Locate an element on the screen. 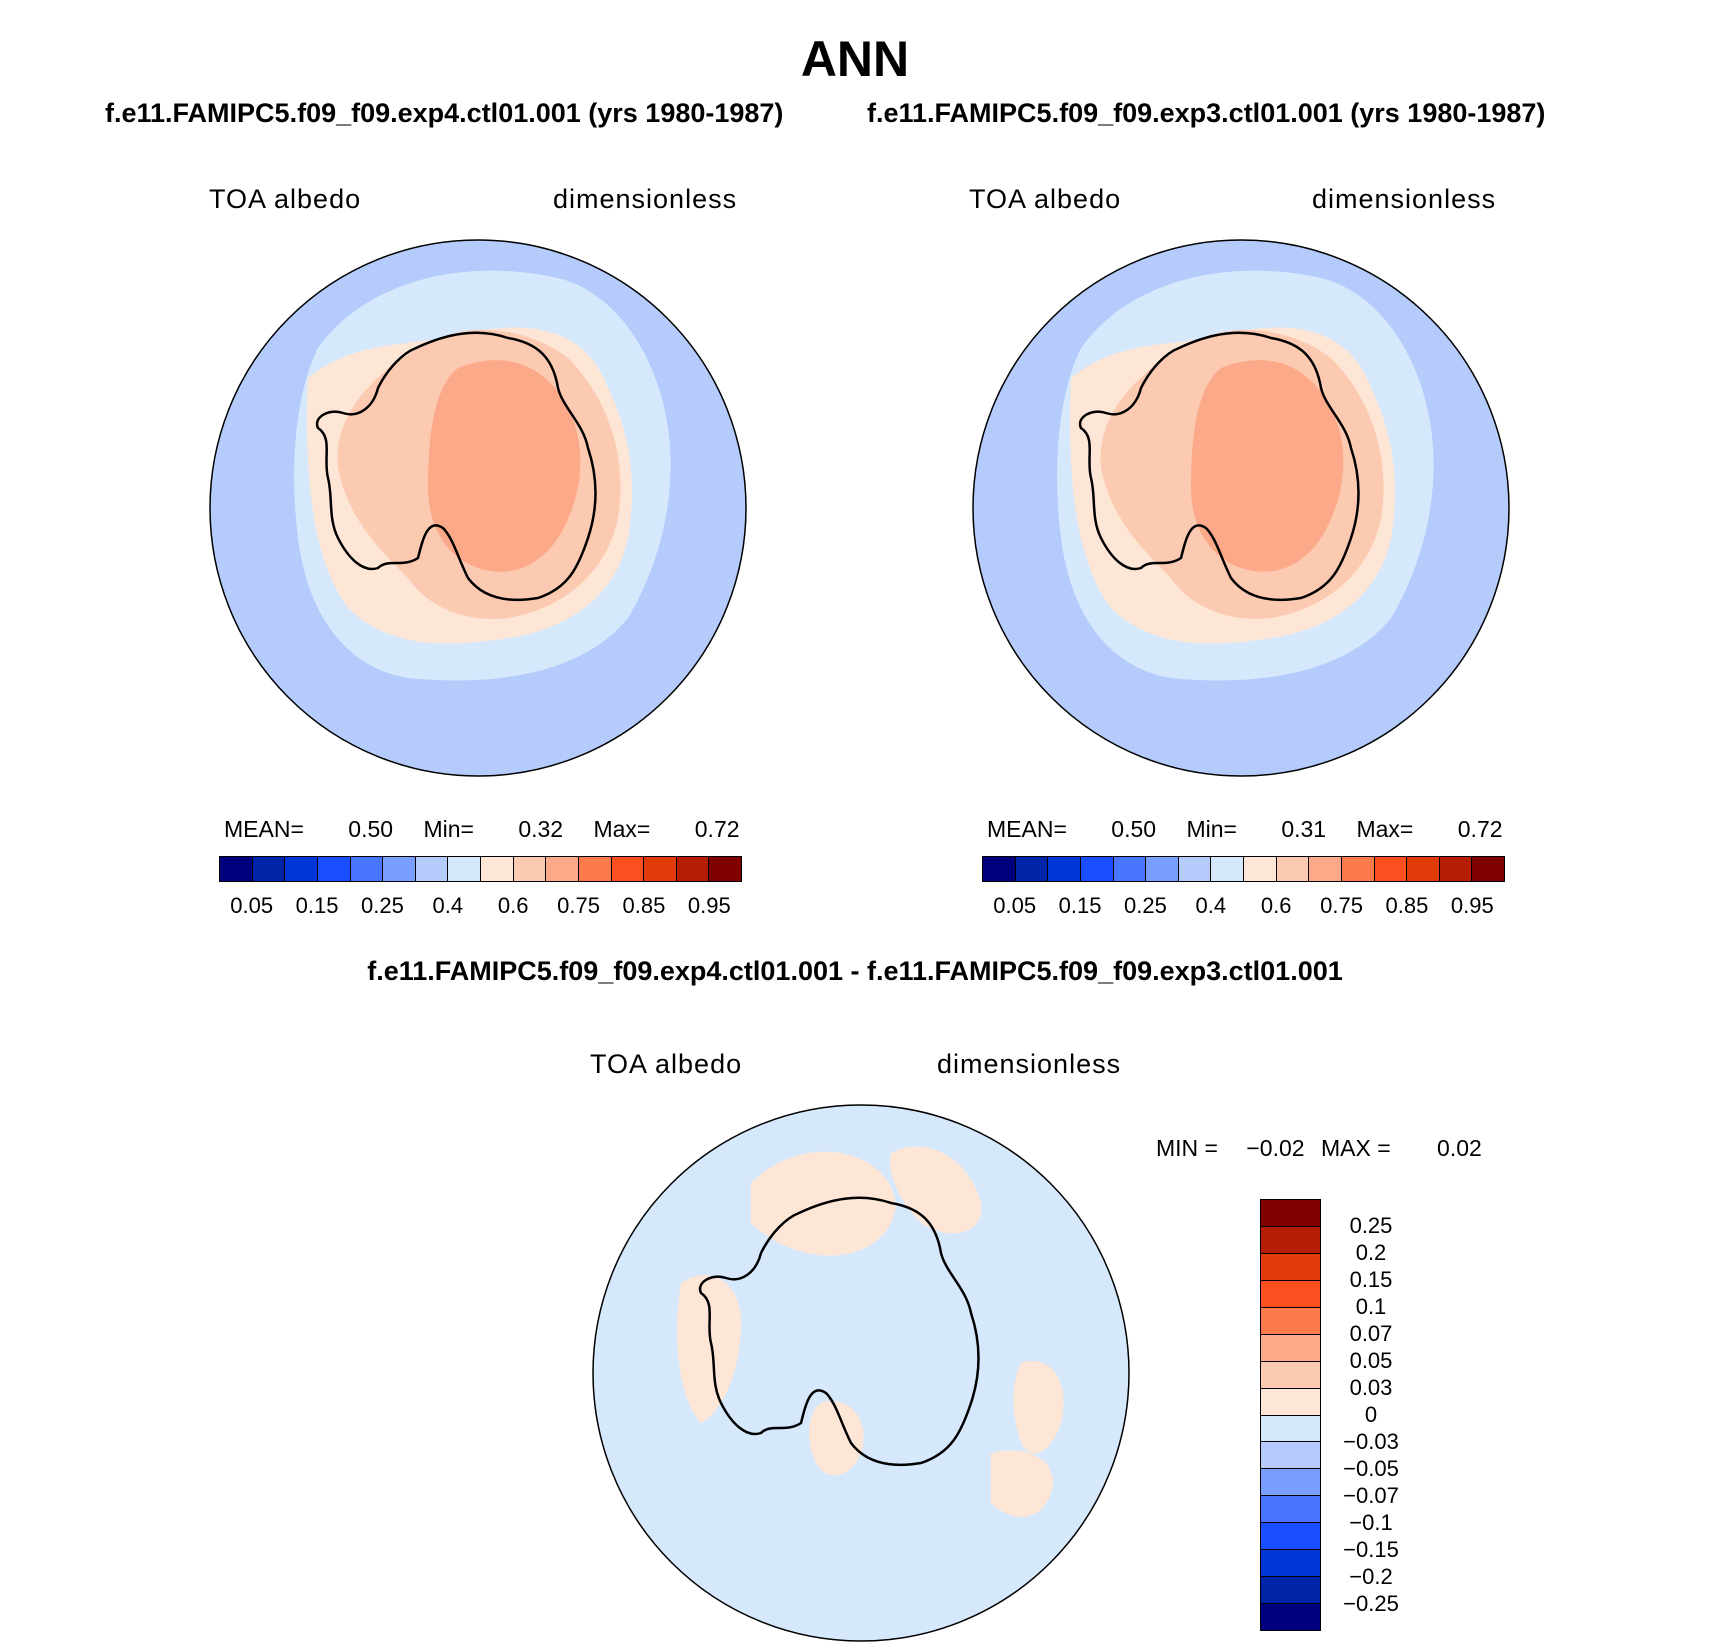 This screenshot has height=1643, width=1710. diff-min-label: MIN = is located at coordinates (1187, 1148).